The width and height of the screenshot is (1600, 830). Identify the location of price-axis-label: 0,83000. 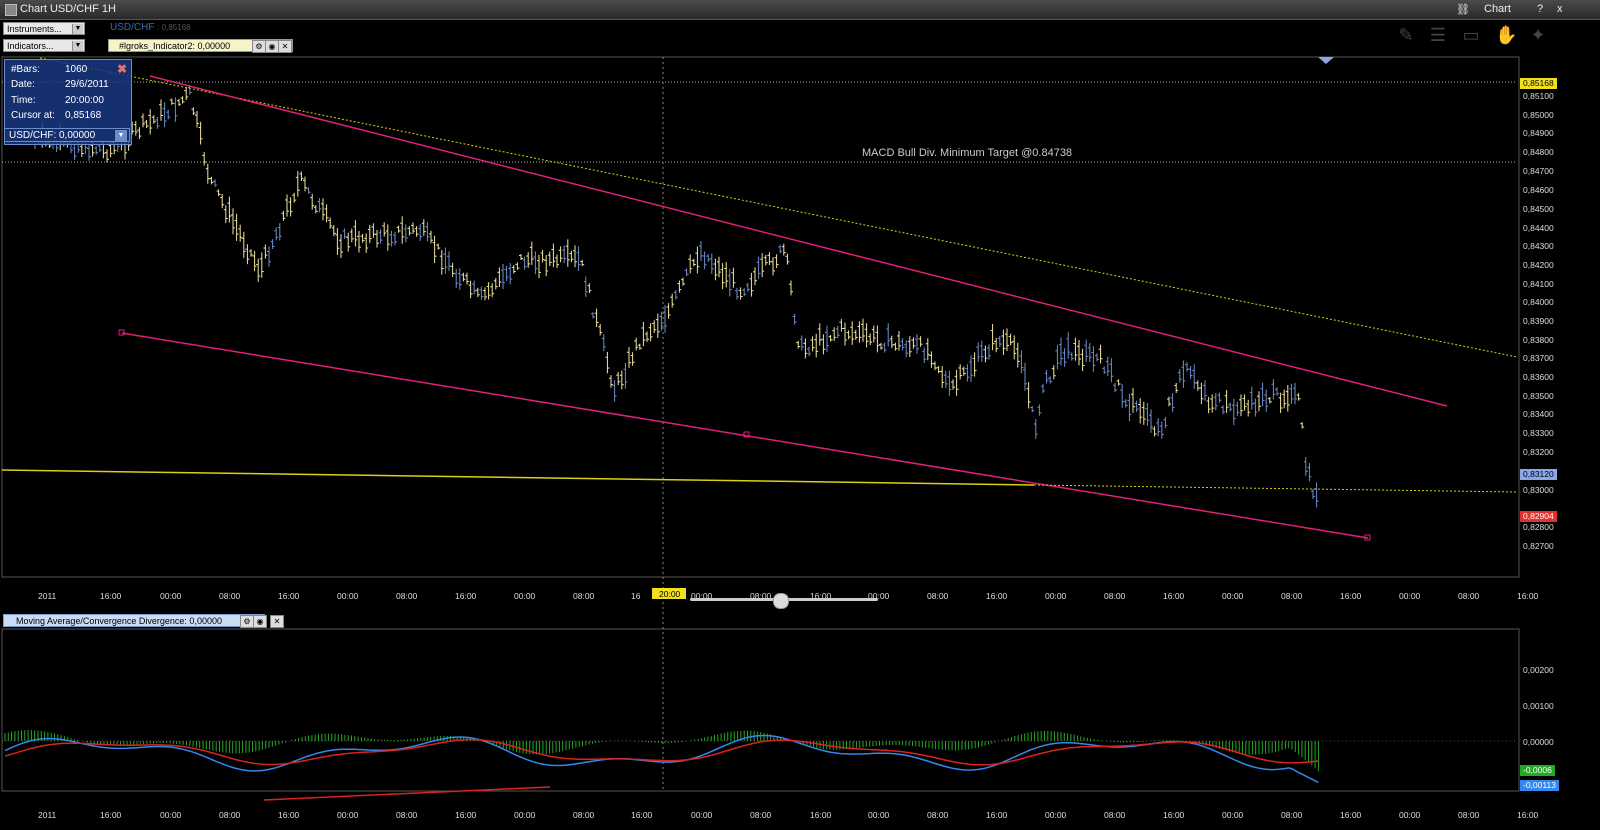
(1538, 490).